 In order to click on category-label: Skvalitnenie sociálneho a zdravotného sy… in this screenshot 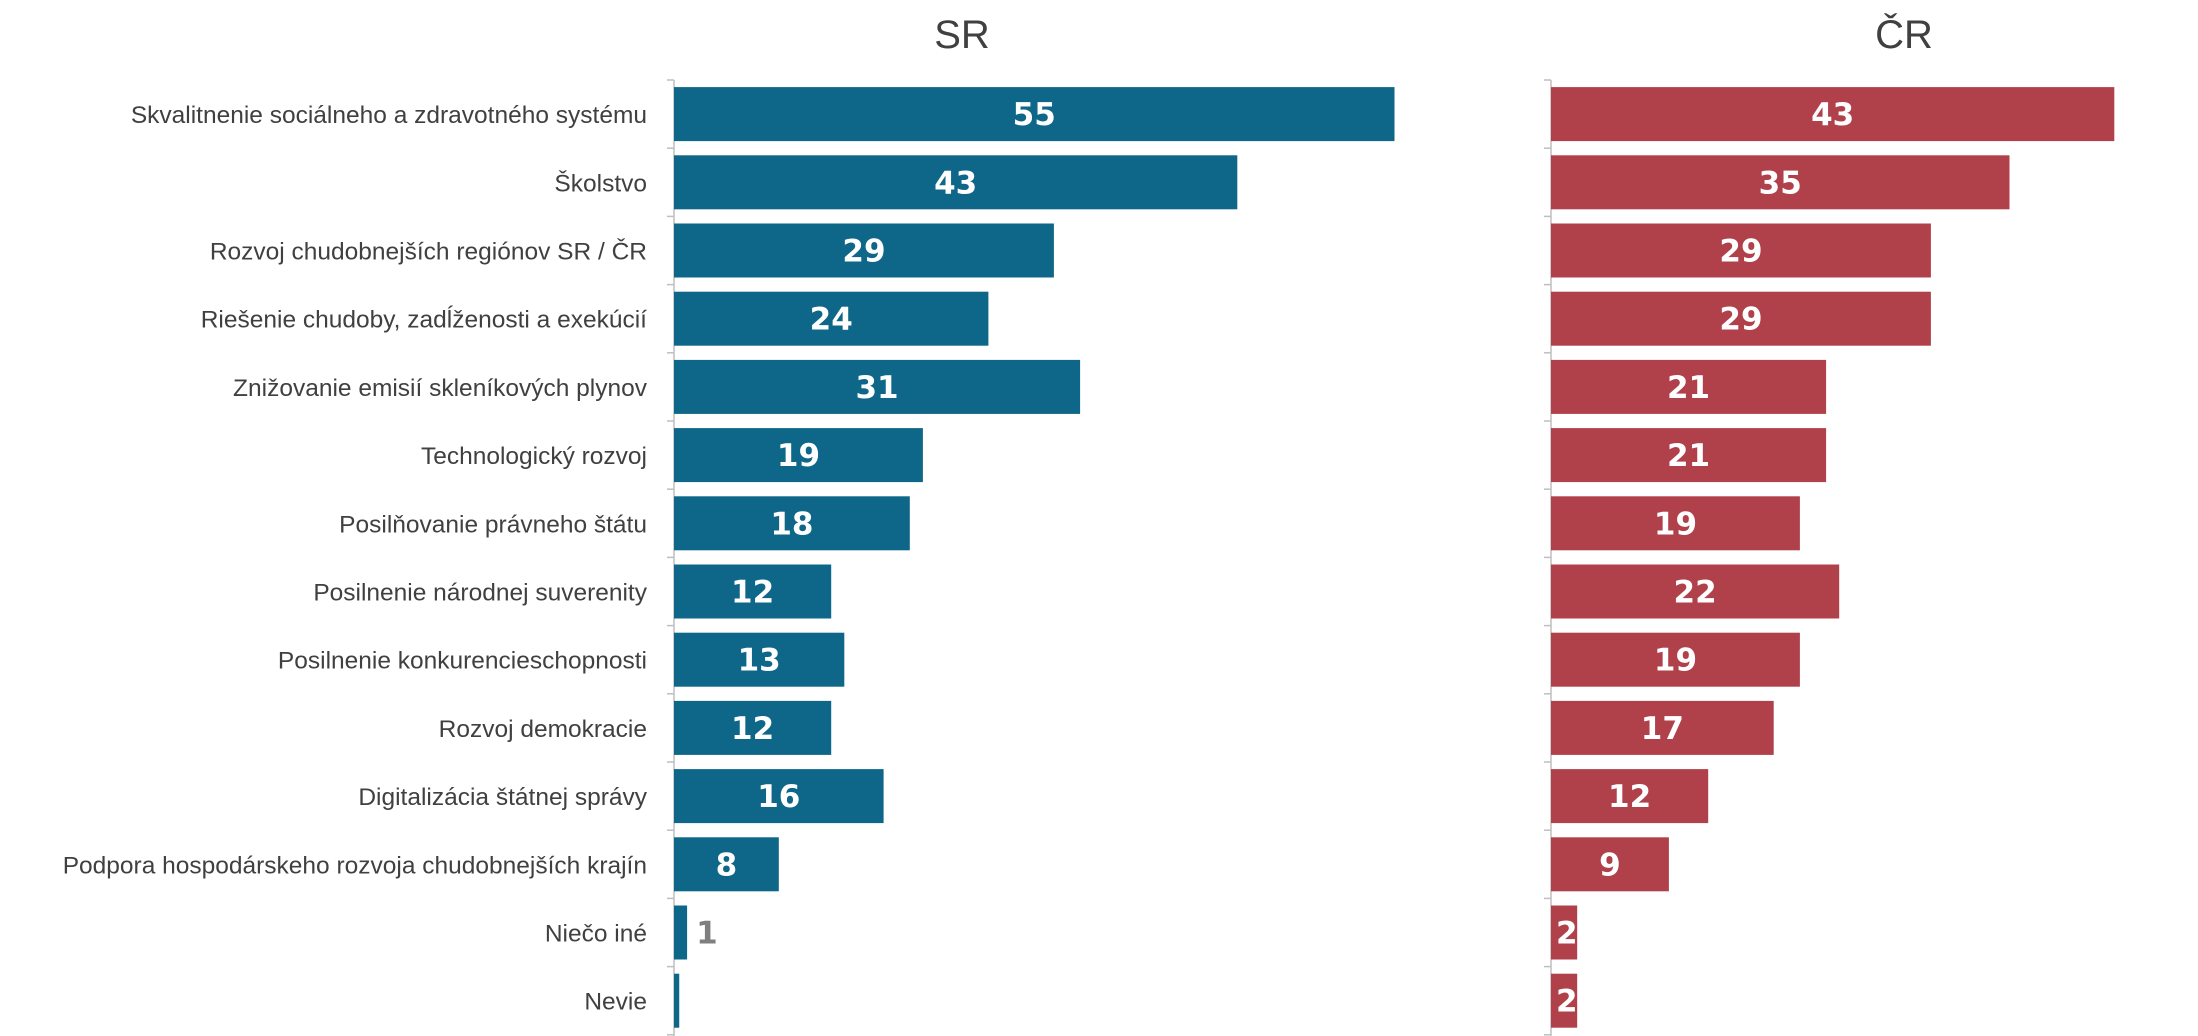, I will do `click(389, 115)`.